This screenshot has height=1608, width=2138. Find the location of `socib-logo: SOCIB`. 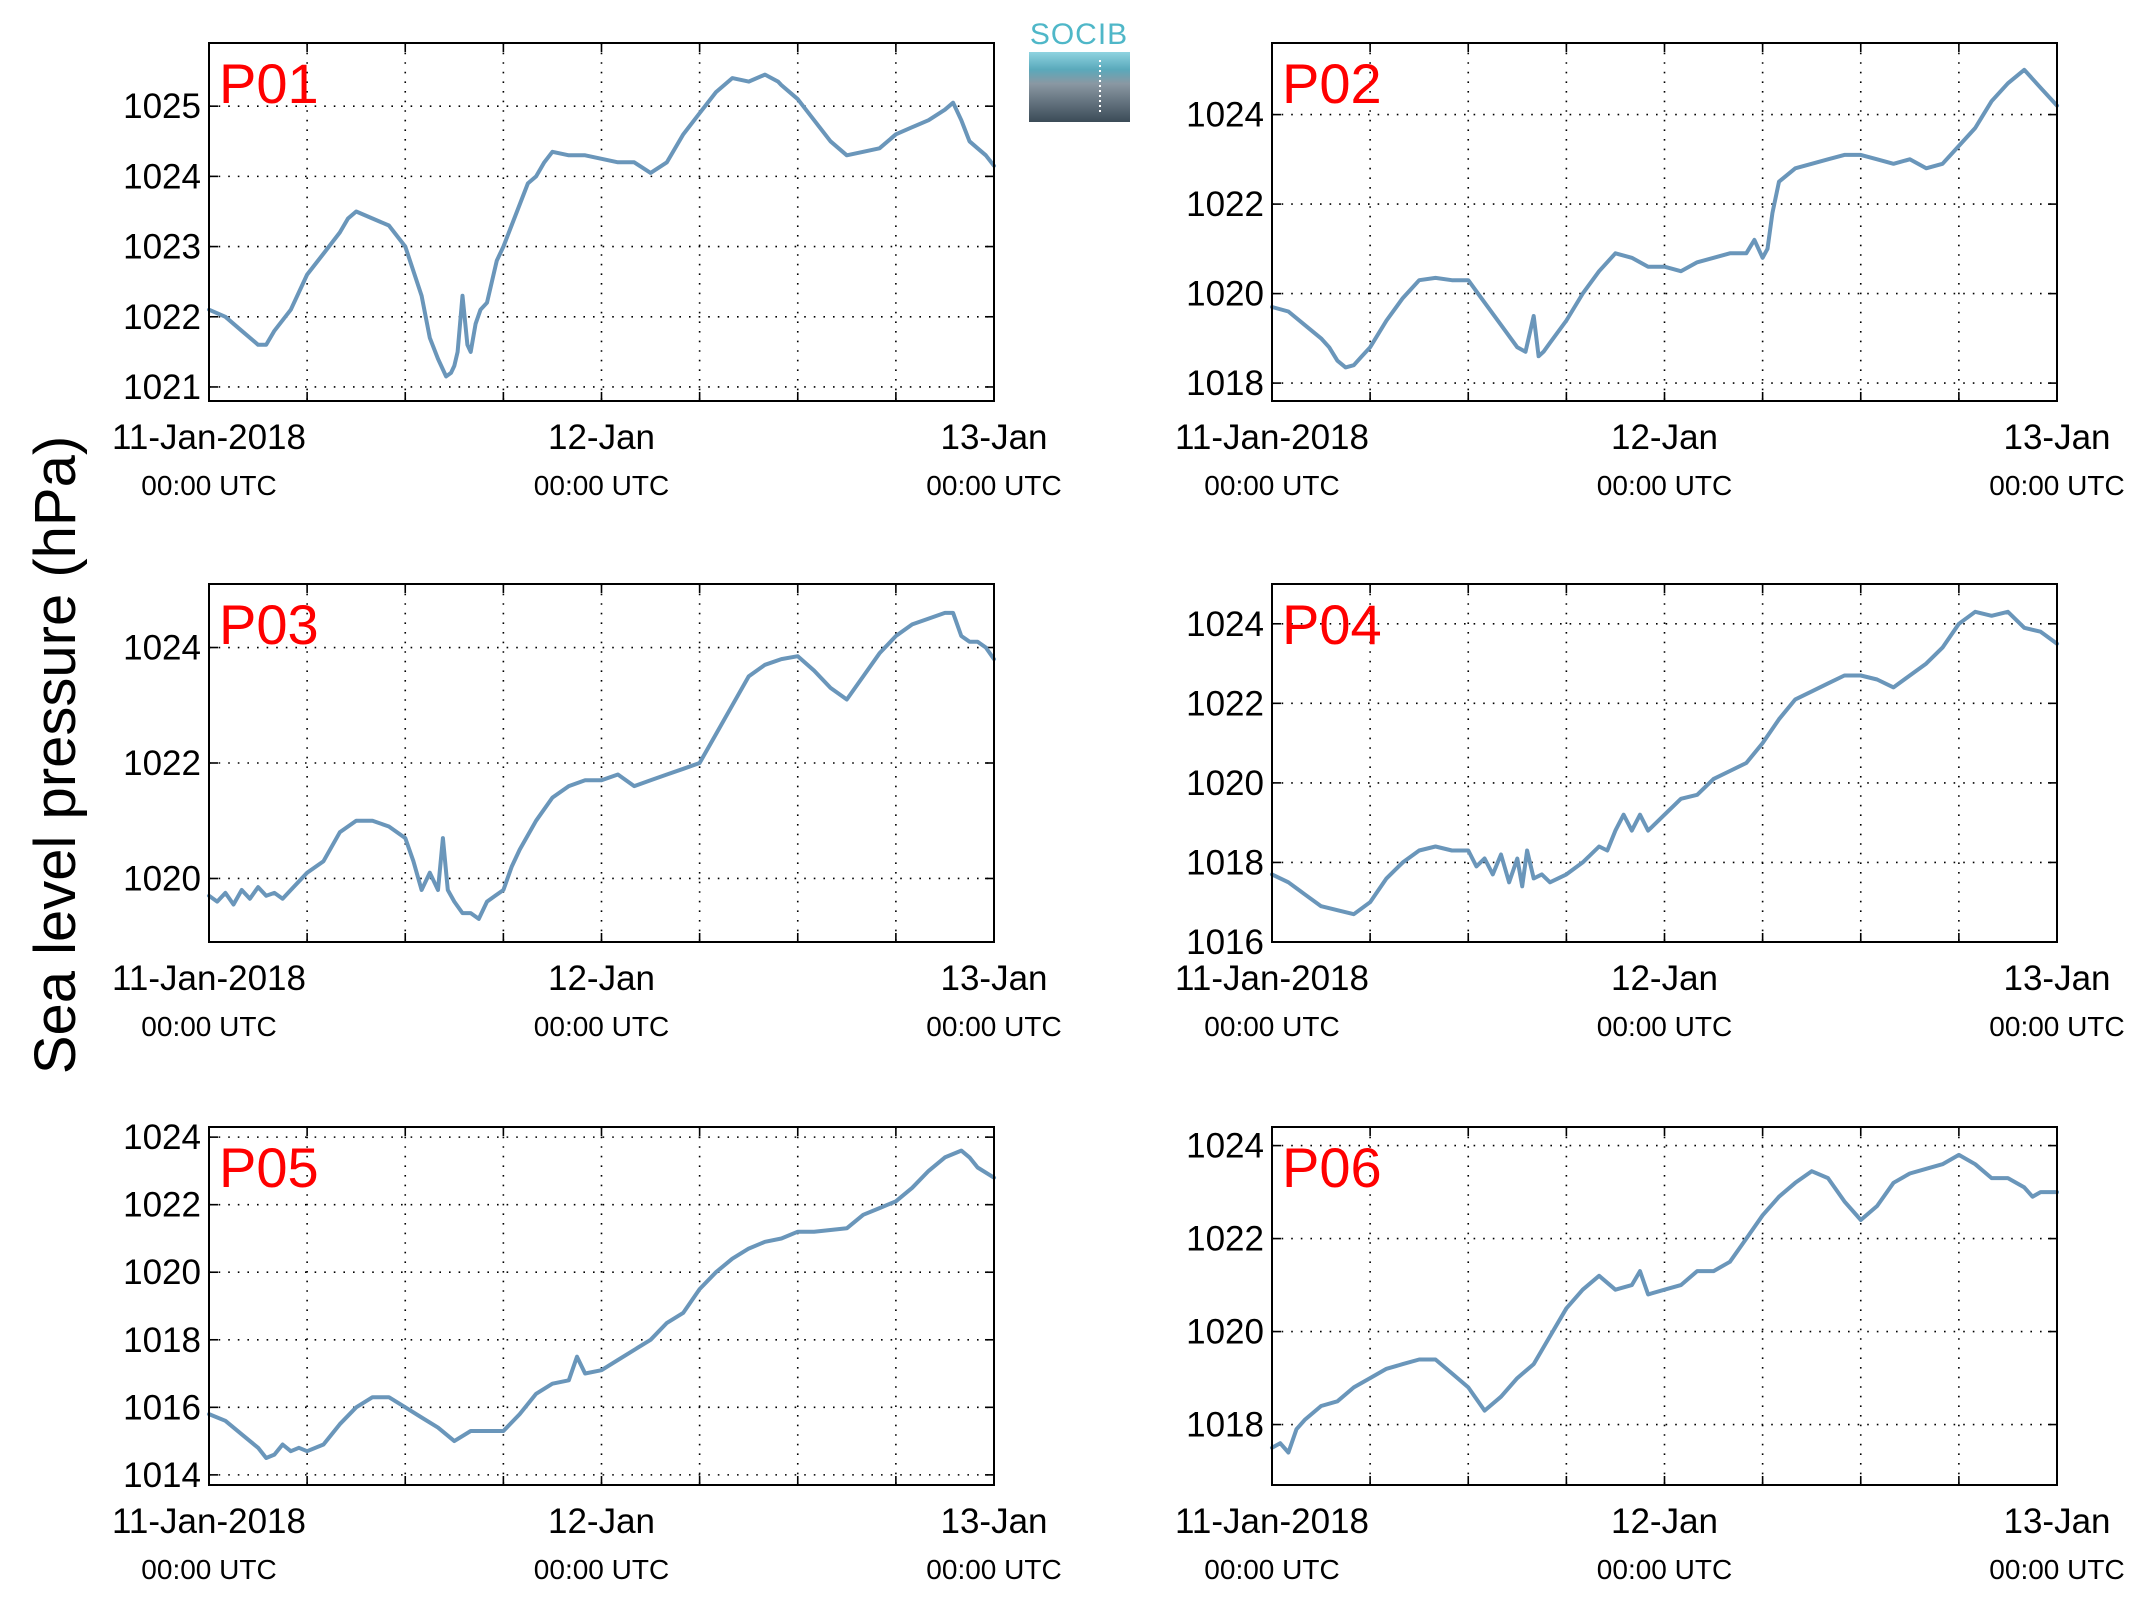

socib-logo: SOCIB is located at coordinates (1079, 70).